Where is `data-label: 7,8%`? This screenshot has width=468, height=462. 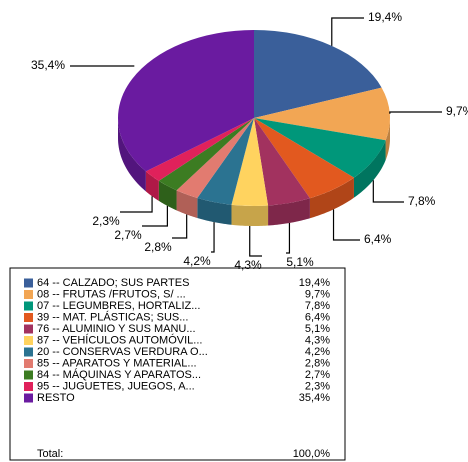 data-label: 7,8% is located at coordinates (422, 201).